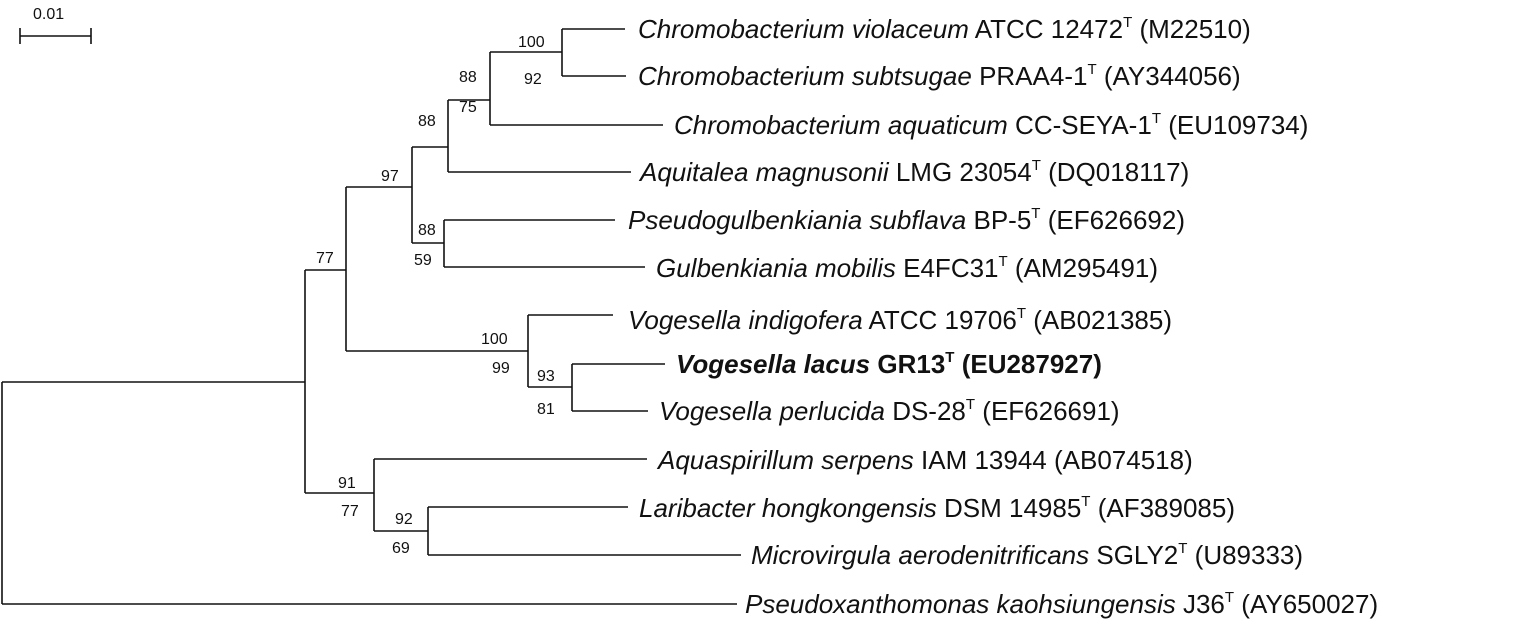 The height and width of the screenshot is (622, 1539). I want to click on taxon-species-name: Pseudogulbenkiania subflava, so click(797, 220).